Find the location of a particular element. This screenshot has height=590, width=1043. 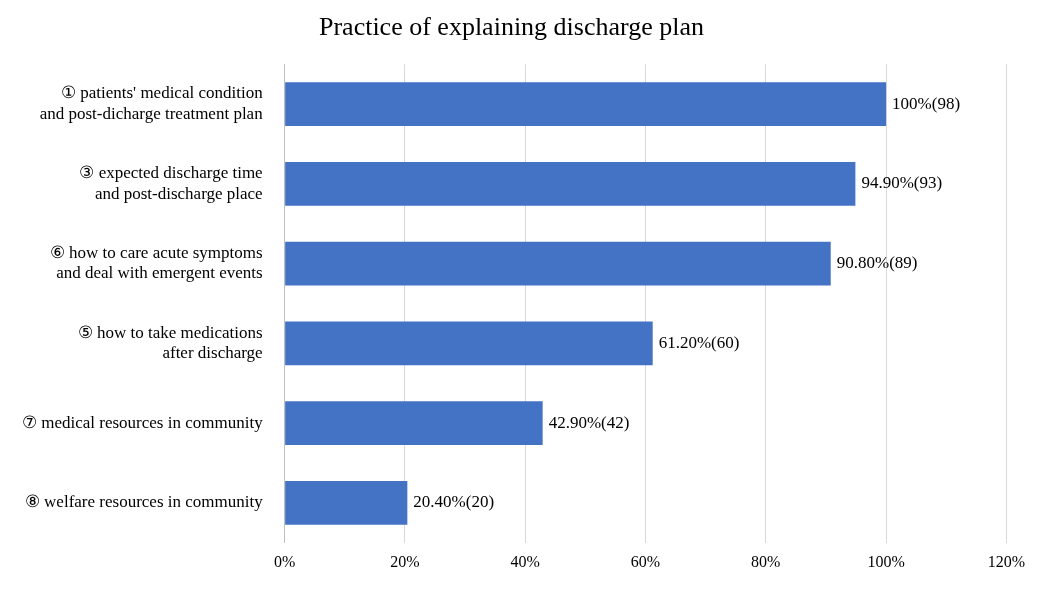

x-tick-label: 60% is located at coordinates (645, 561).